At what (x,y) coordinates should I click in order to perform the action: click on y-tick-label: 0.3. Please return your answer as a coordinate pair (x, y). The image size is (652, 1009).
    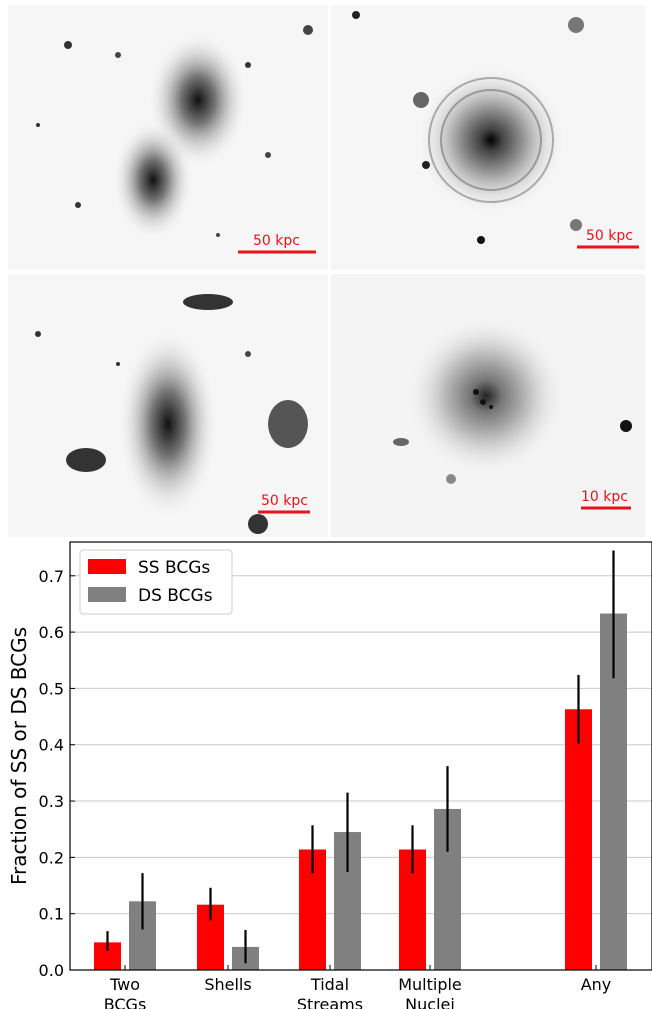
    Looking at the image, I should click on (51, 801).